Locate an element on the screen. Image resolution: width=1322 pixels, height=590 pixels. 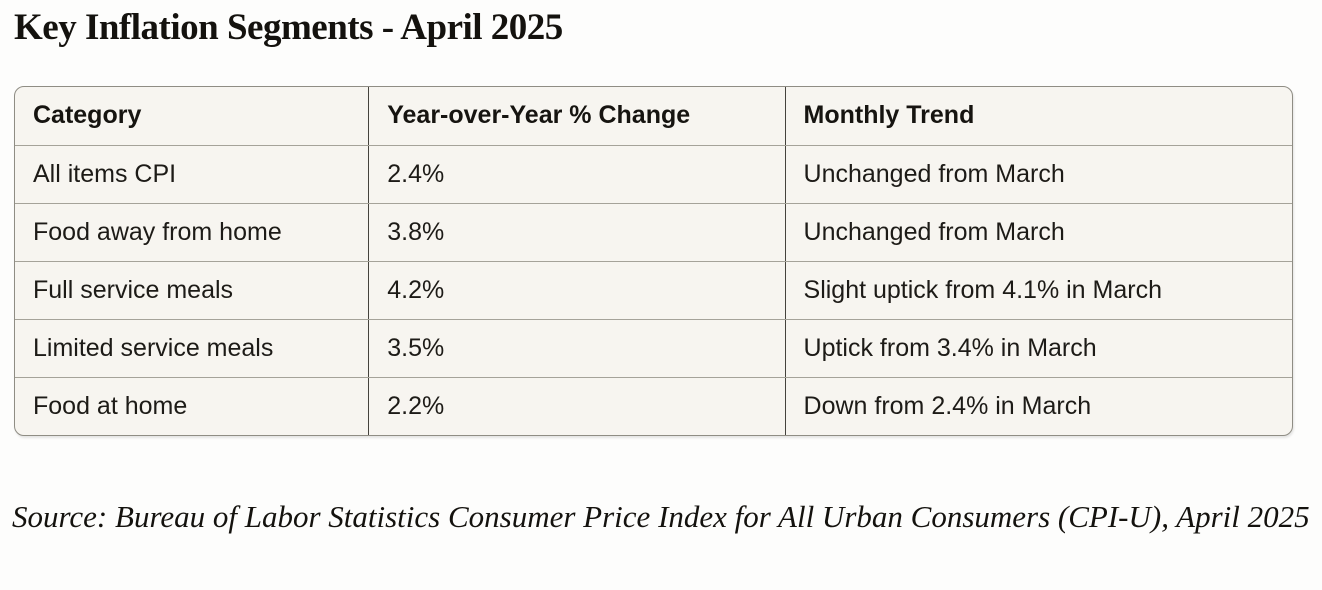
cell-monthly-trend: Slight uptick from 4.1% in March is located at coordinates (1038, 290).